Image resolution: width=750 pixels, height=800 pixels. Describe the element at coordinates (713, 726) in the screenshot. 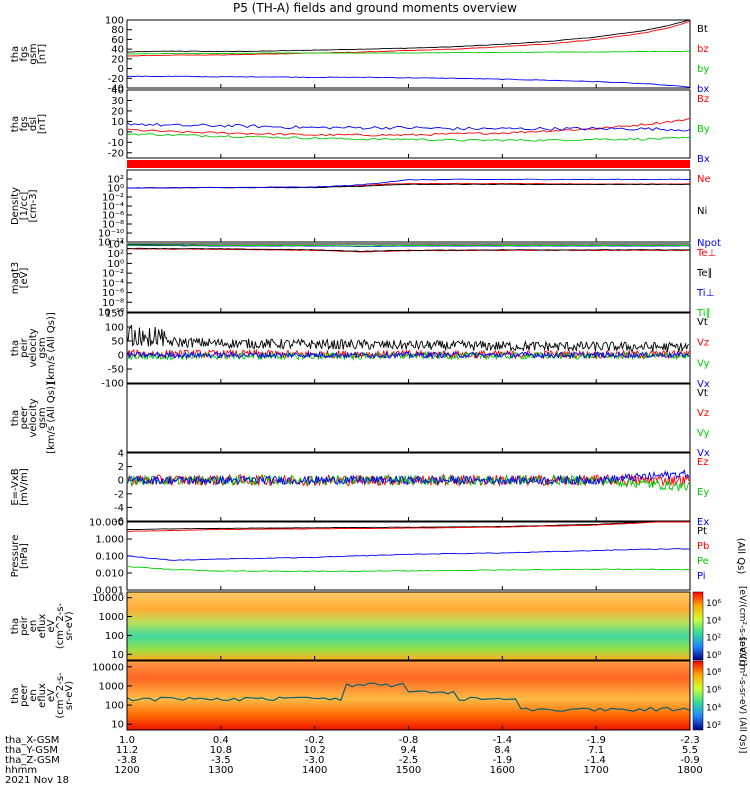

I see `colorbar-tick-label: 10²` at that location.